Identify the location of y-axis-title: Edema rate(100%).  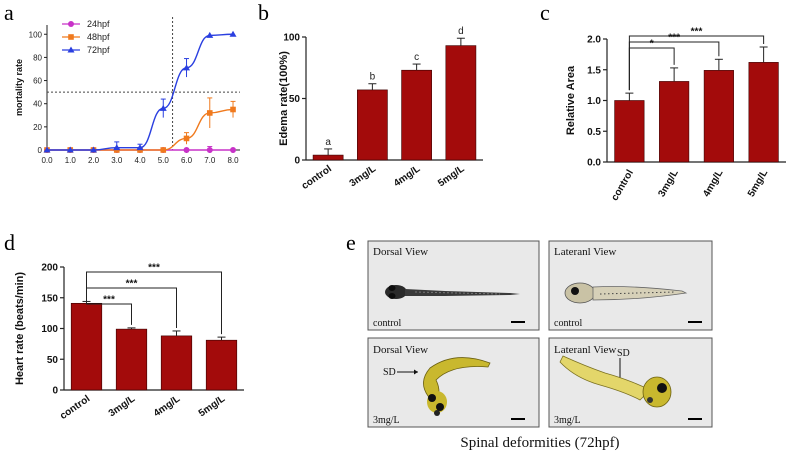
(284, 98).